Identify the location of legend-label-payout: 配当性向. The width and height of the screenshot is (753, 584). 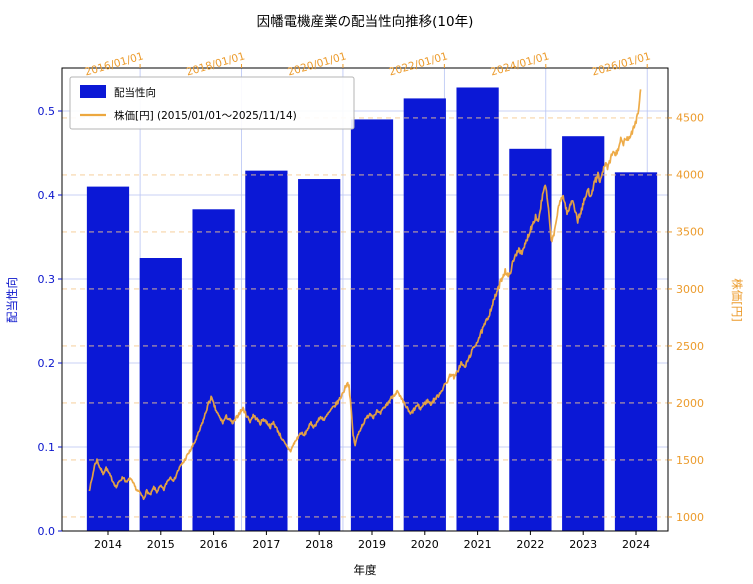
(135, 92).